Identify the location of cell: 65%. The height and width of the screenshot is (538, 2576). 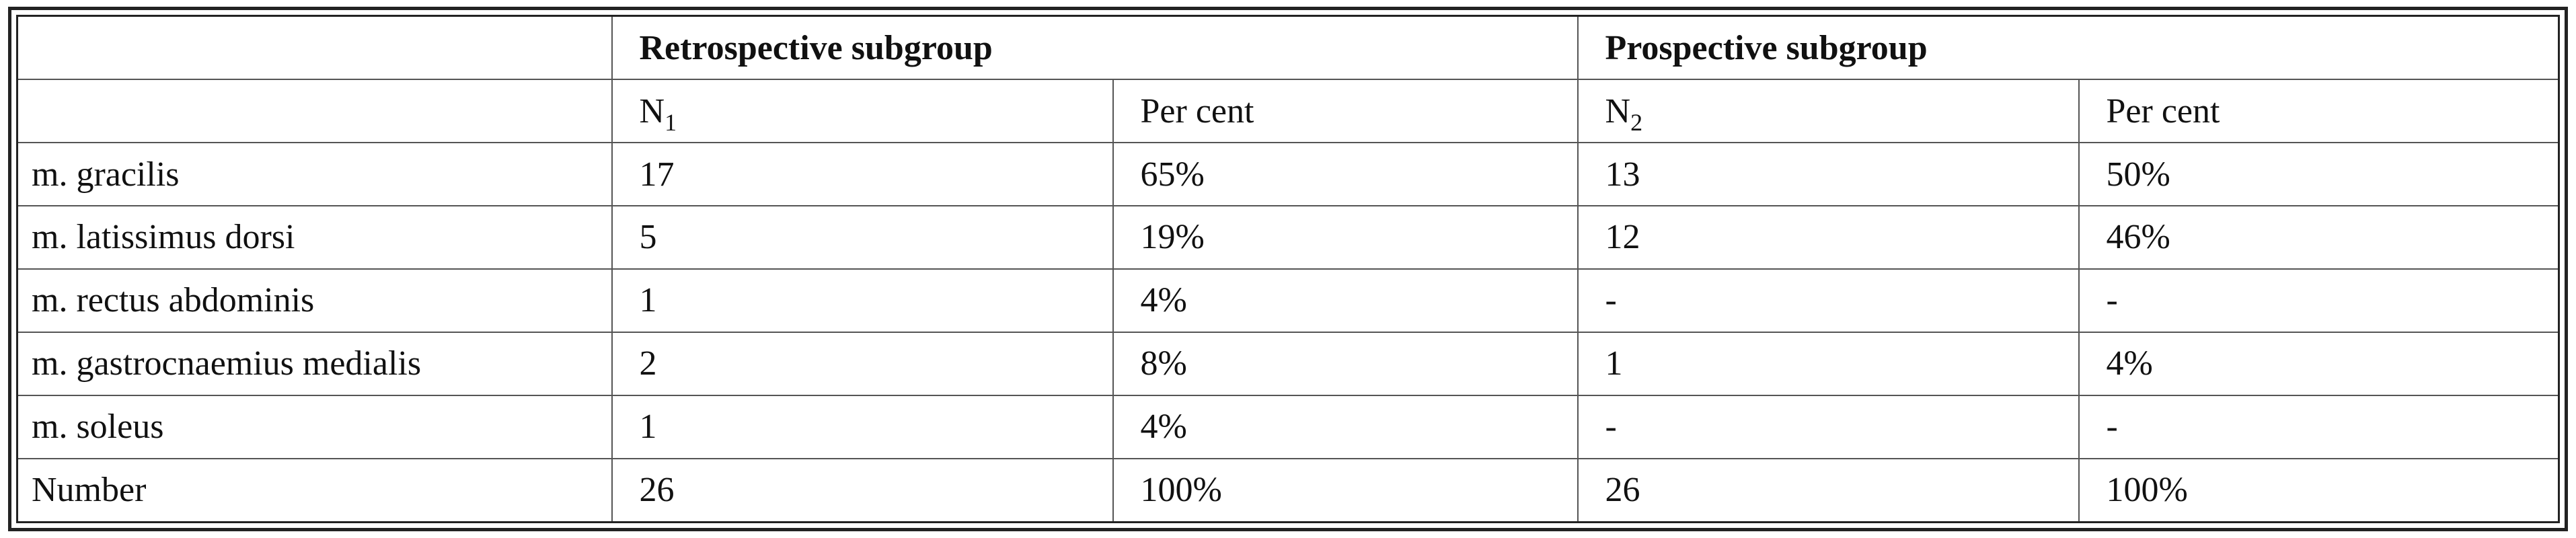
(1345, 174).